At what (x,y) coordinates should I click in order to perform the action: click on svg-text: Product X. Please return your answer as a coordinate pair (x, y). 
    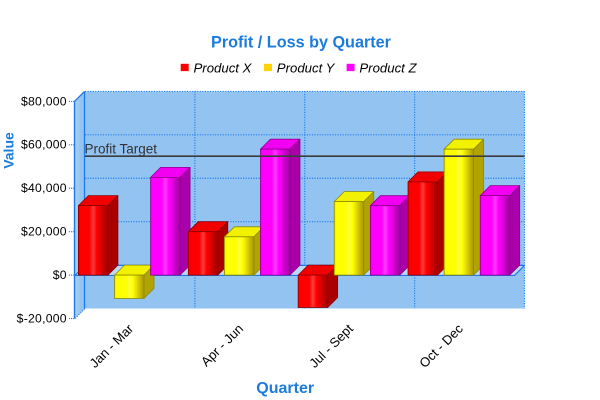
    Looking at the image, I should click on (223, 68).